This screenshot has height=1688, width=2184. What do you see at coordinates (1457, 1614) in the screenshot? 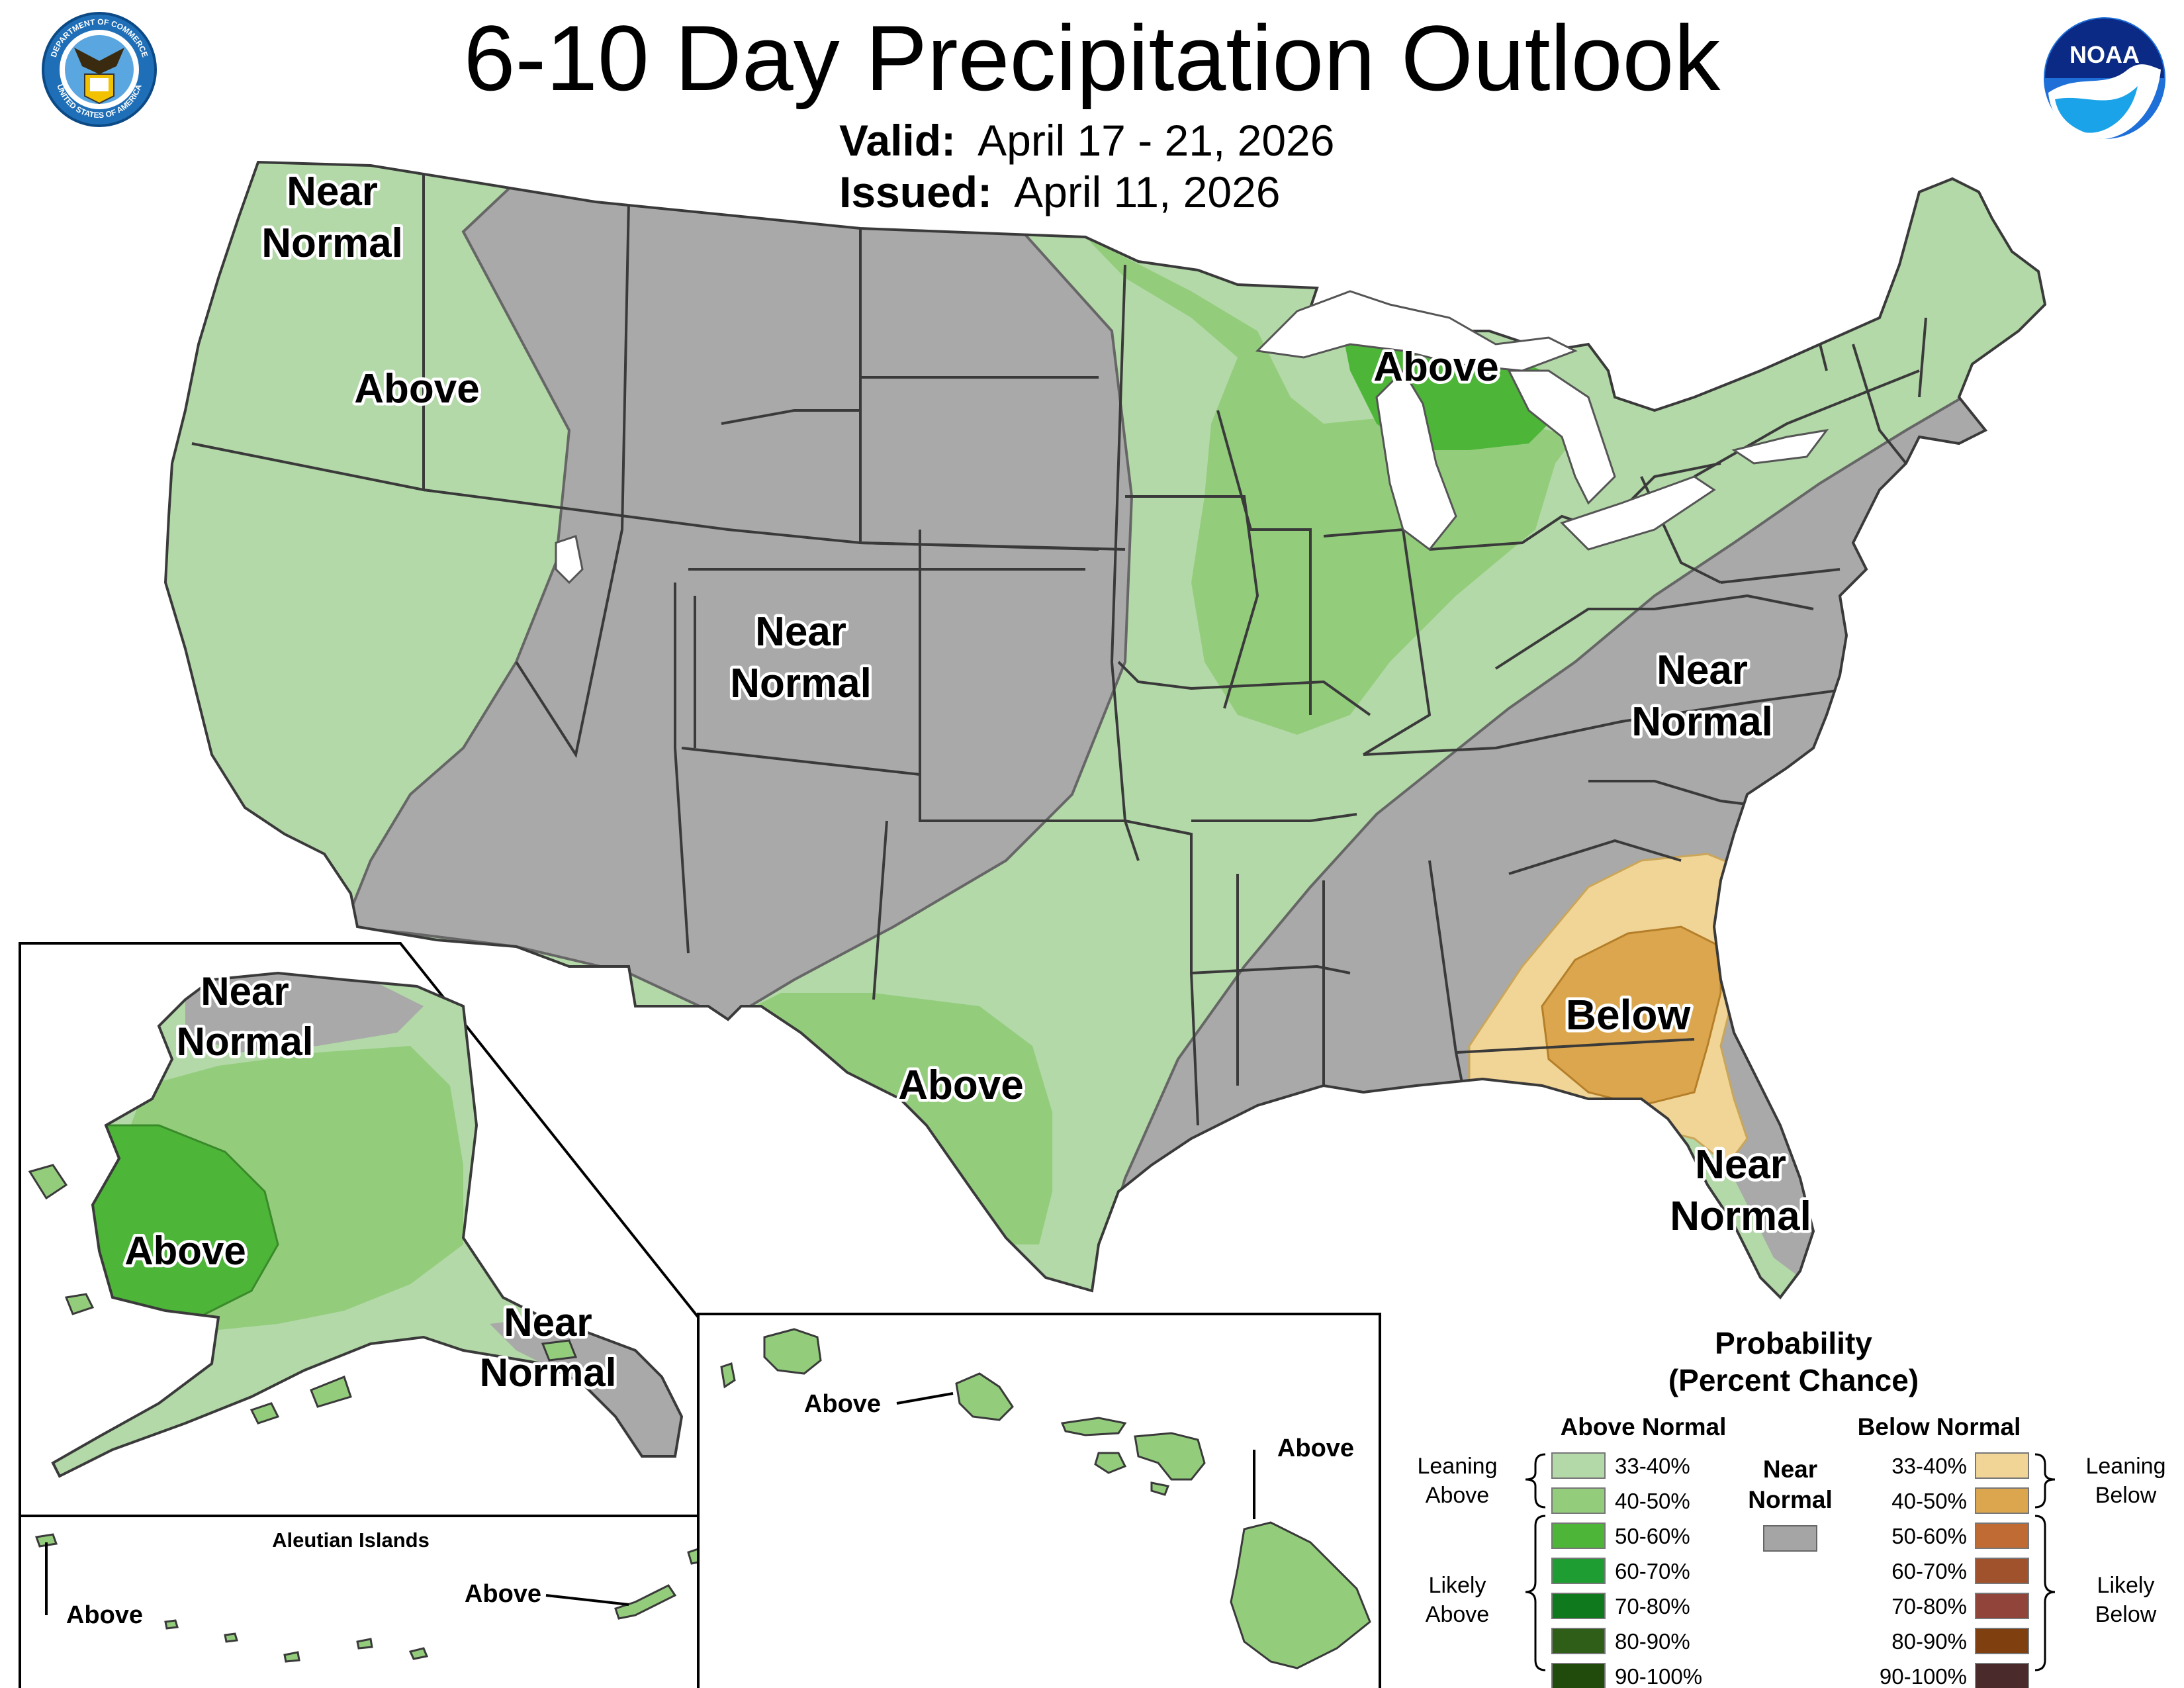
I see `legend-likely-above-2: Above` at bounding box center [1457, 1614].